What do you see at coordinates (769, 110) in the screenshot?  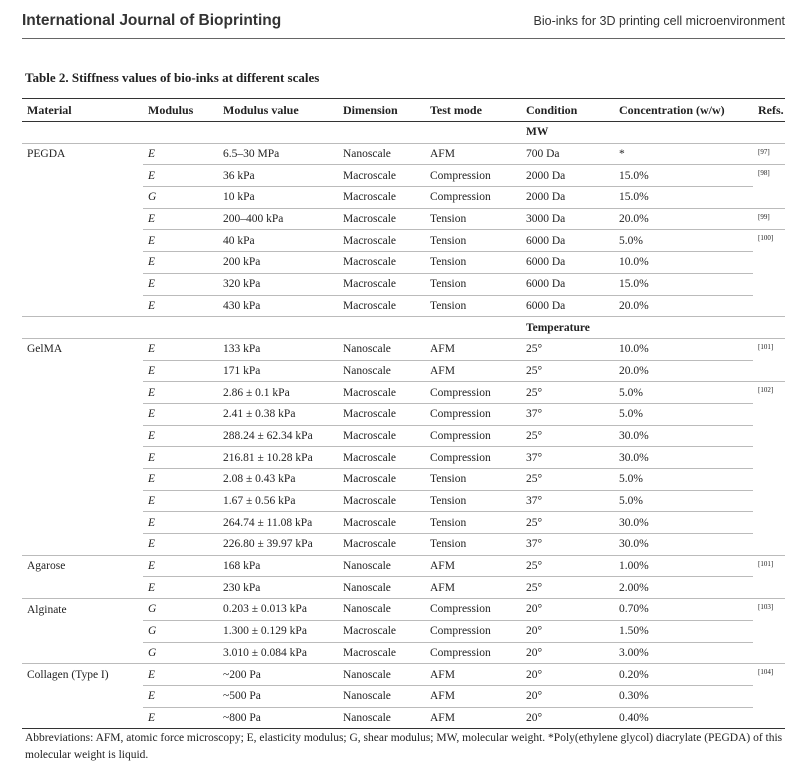 I see `column-header: Refs.` at bounding box center [769, 110].